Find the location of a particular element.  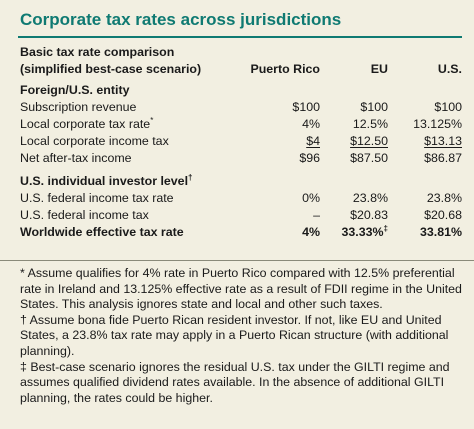

footnote-marker: * is located at coordinates (152, 120).